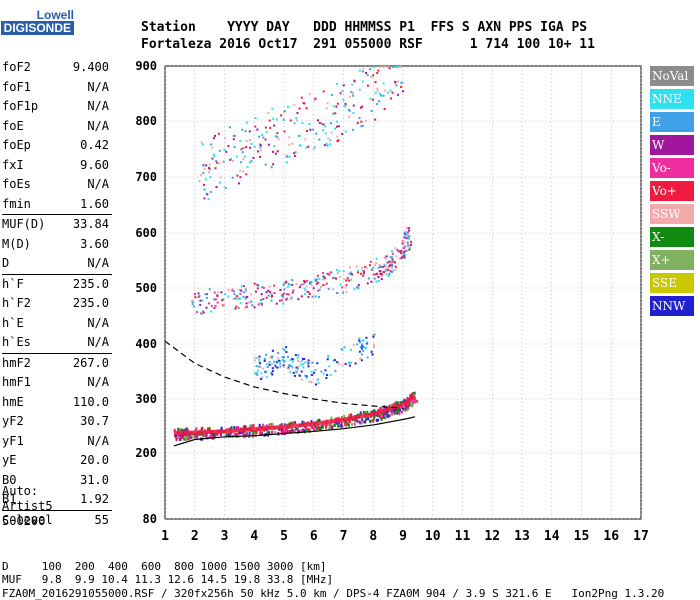 This screenshot has height=600, width=700. I want to click on x-tick-label: 15, so click(582, 536).